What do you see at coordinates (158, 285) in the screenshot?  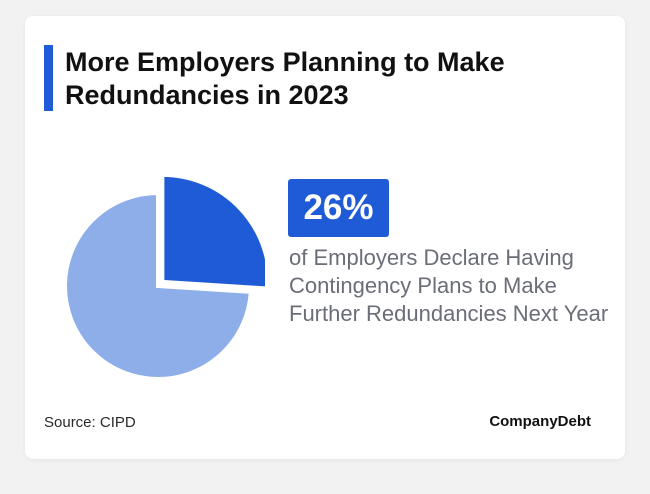 I see `pie-slice-rest` at bounding box center [158, 285].